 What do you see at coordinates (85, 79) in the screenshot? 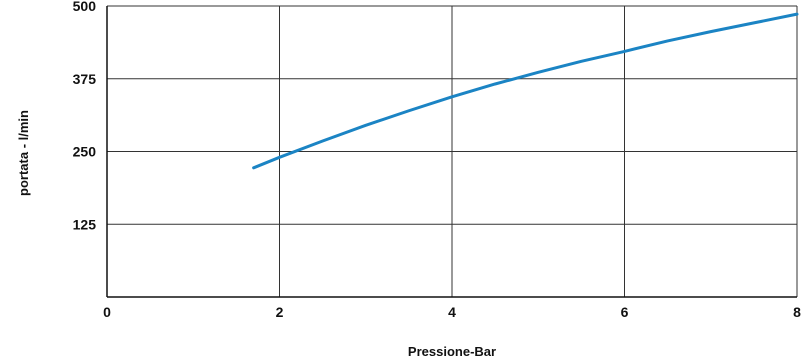
I see `y-tick-label-375: 375` at bounding box center [85, 79].